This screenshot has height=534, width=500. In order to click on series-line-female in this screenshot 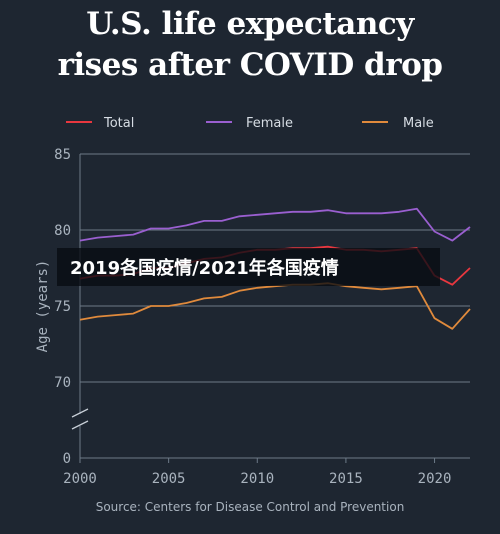, I will do `click(275, 224)`.